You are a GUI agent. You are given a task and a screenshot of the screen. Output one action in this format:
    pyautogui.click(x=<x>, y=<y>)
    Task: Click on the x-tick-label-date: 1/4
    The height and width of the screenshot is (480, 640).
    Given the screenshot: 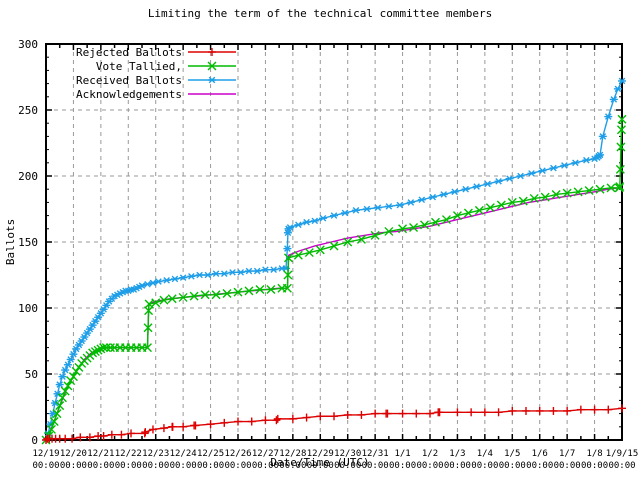 What is the action you would take?
    pyautogui.click(x=485, y=454)
    